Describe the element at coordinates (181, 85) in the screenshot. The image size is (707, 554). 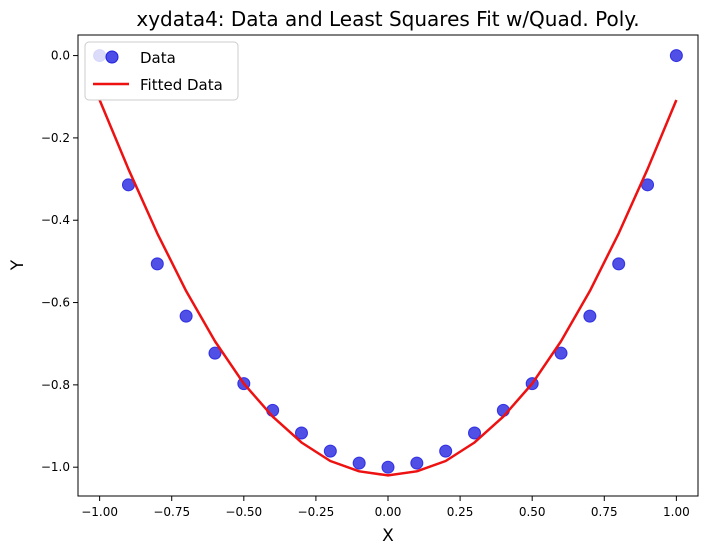
I see `legend-fit-label: Fitted Data` at that location.